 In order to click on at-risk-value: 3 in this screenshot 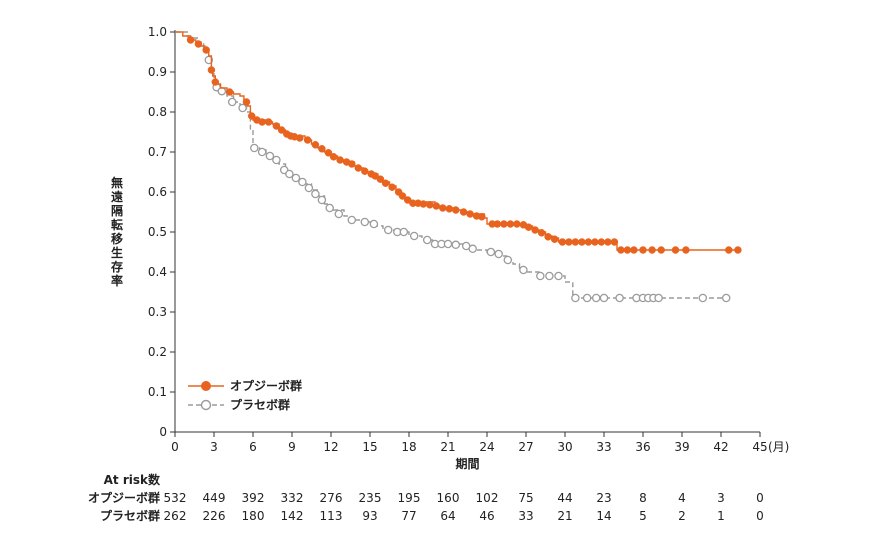, I will do `click(721, 498)`.